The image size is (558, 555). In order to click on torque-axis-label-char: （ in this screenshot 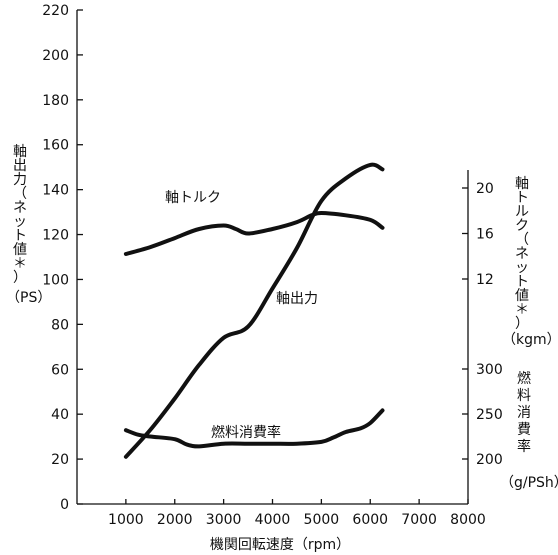, I will do `click(522, 240)`.